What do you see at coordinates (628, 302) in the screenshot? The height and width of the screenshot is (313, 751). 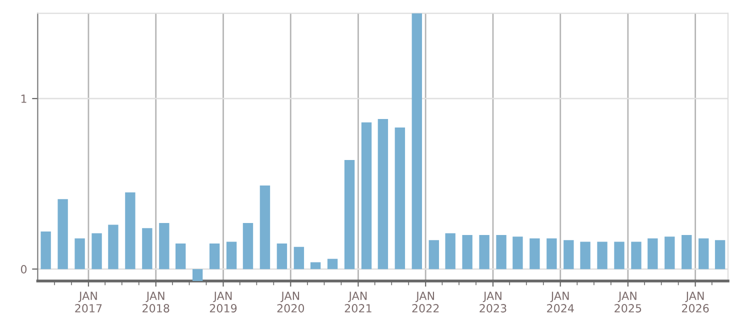 I see `x-tick-label: JAN 2025` at bounding box center [628, 302].